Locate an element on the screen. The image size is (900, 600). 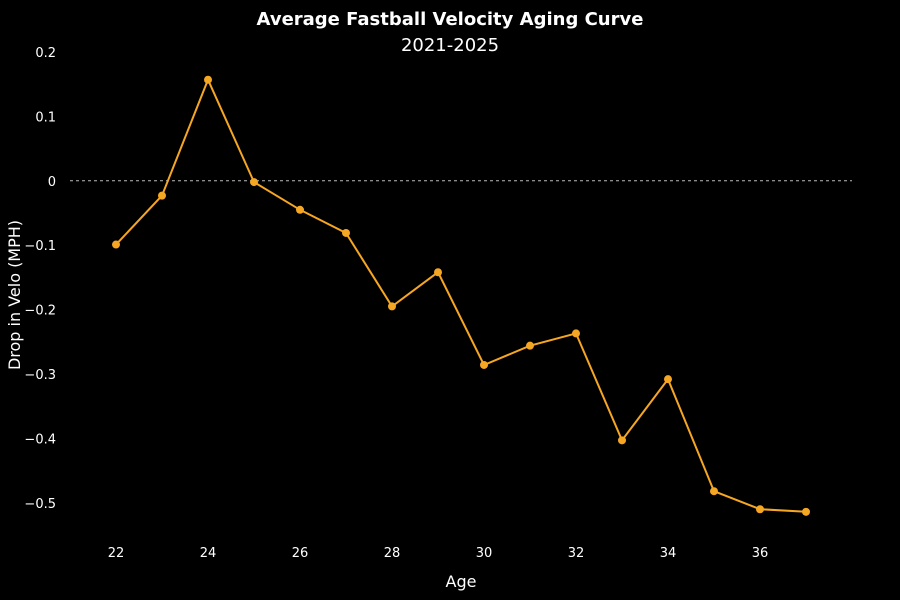
y-tick-label: 0.1 is located at coordinates (45, 117).